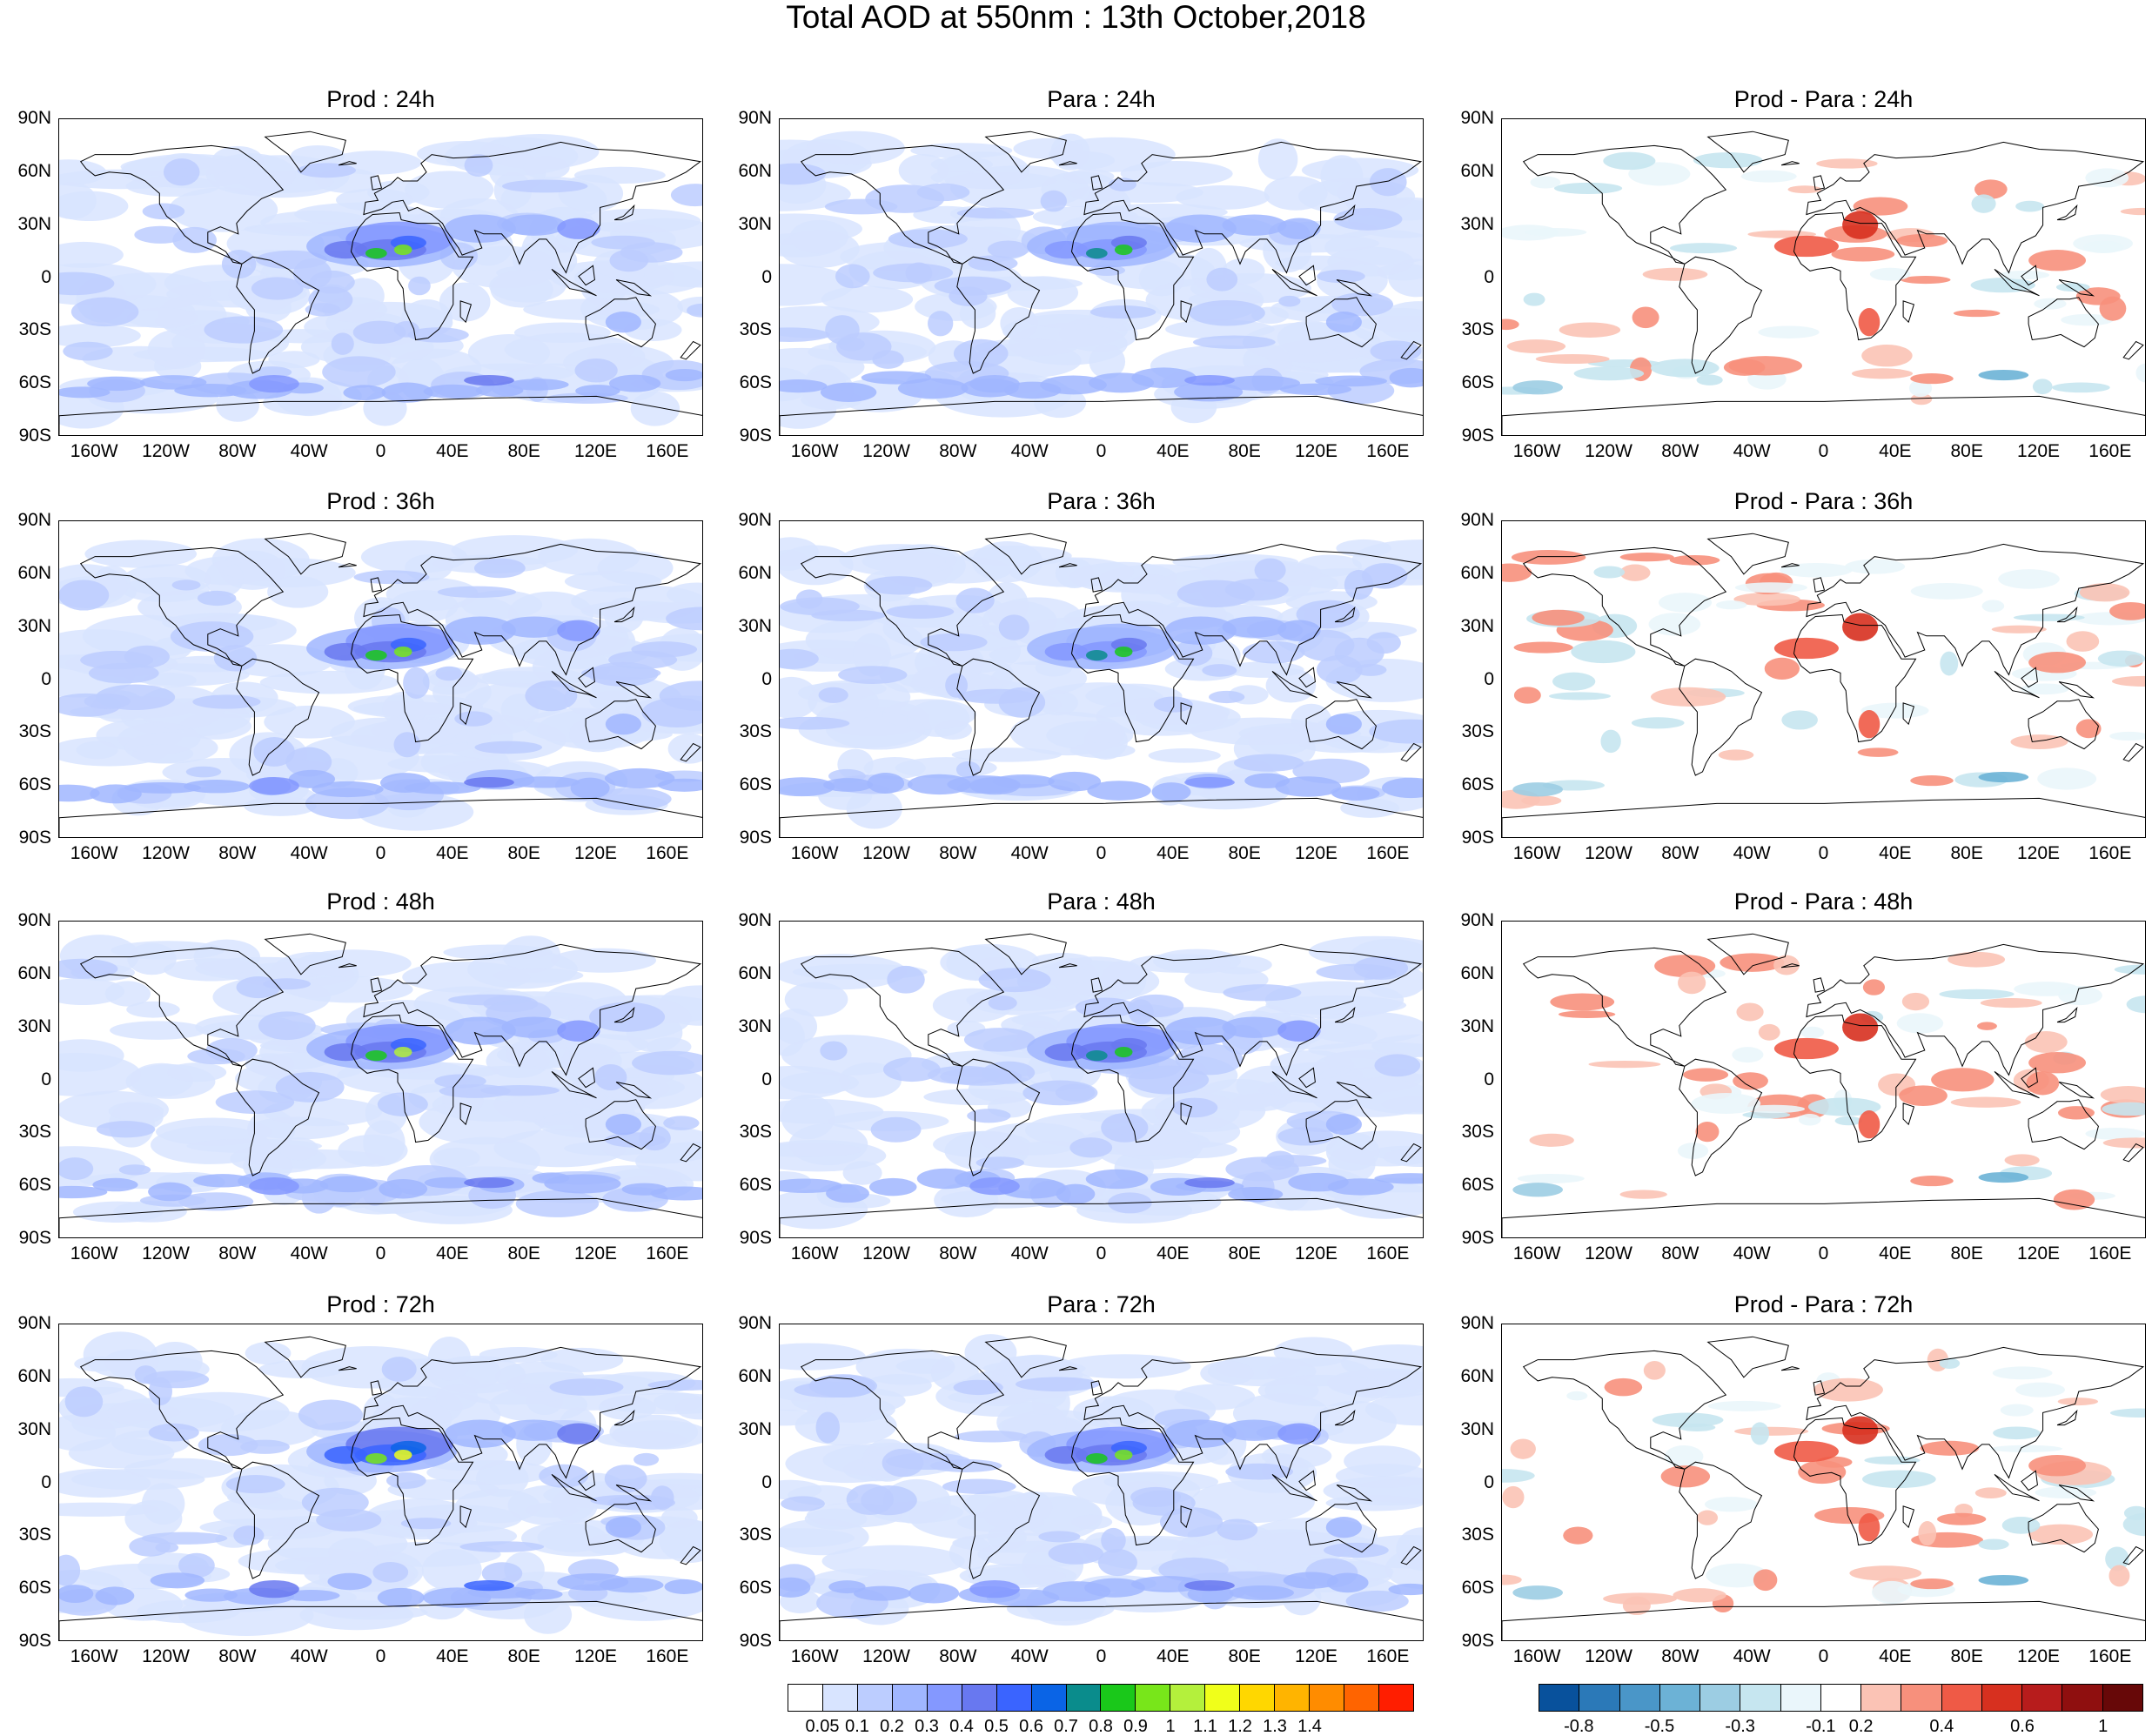 This screenshot has height=1736, width=2152. What do you see at coordinates (1823, 451) in the screenshot?
I see `lon-tick-label: 0` at bounding box center [1823, 451].